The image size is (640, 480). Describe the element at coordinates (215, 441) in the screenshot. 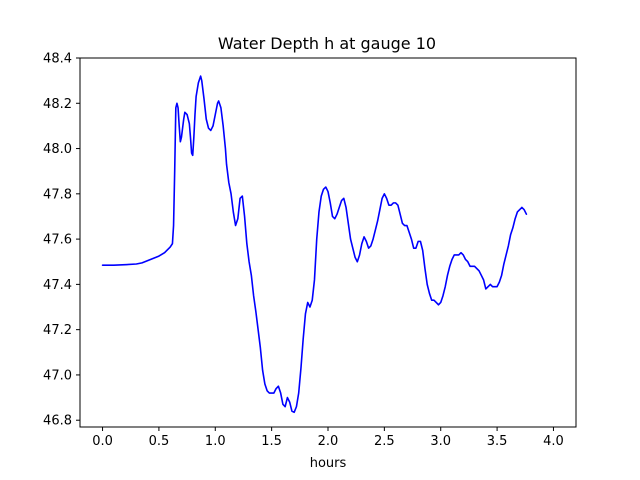

I see `x-tick-label: 1.0` at that location.